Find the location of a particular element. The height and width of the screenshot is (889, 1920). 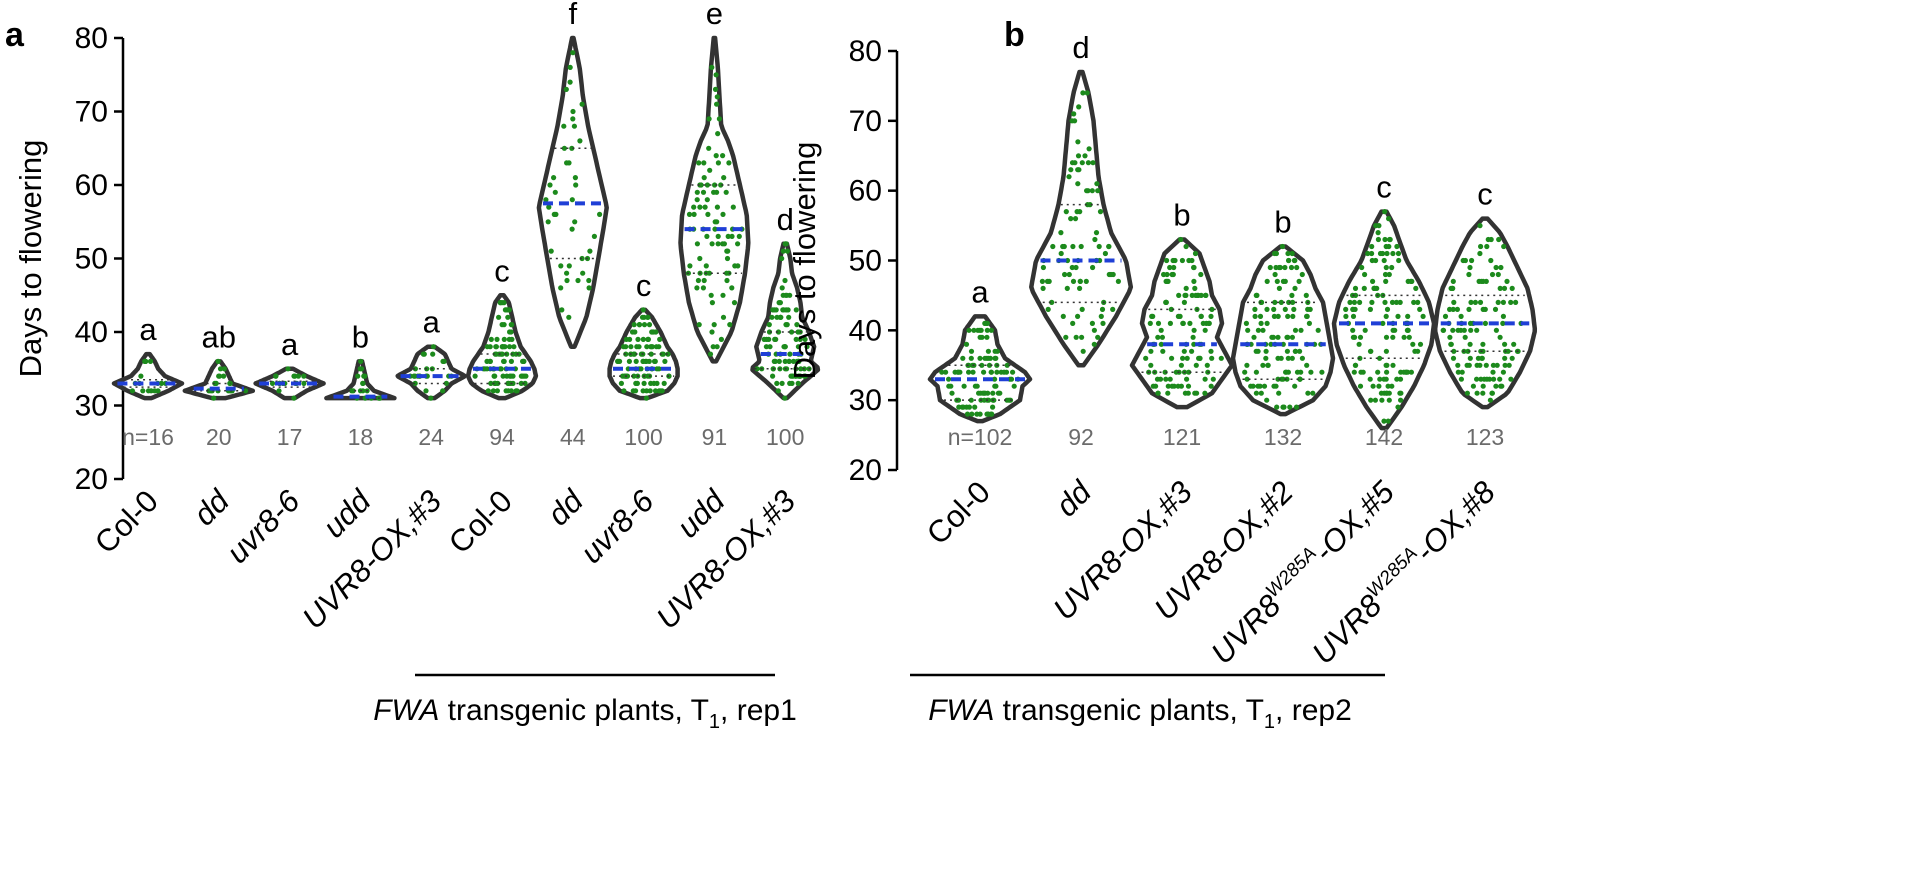

y-tick-label: 30 is located at coordinates (865, 400).